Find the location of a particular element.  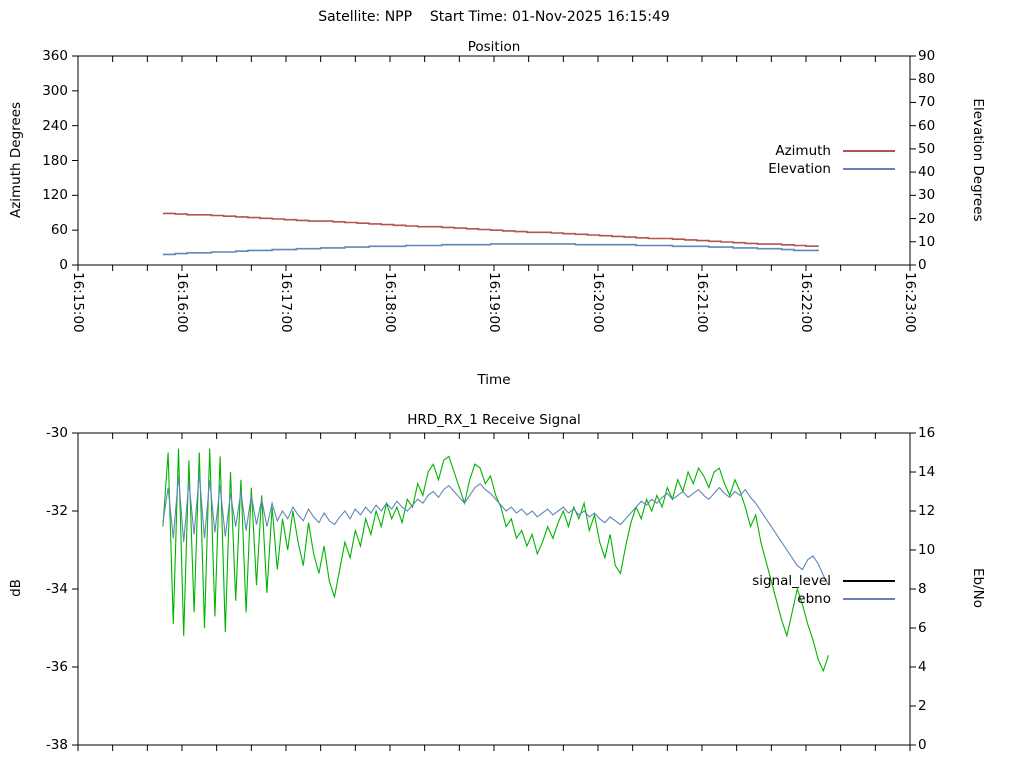

plot2-title: HRD_RX_1 Receive Signal is located at coordinates (494, 420).